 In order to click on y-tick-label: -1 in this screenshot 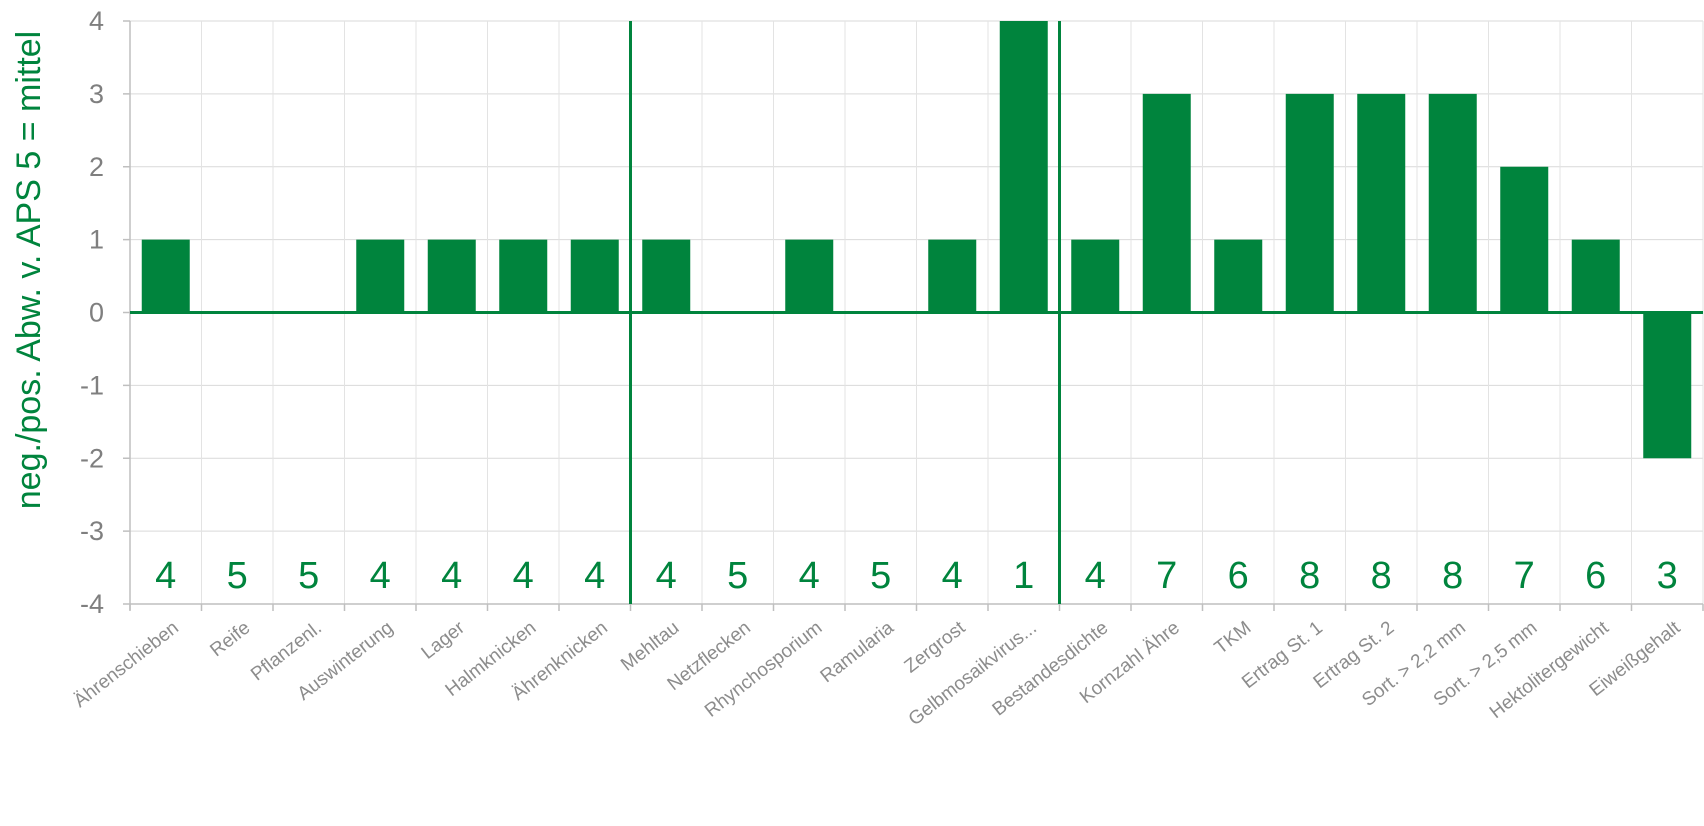, I will do `click(92, 385)`.